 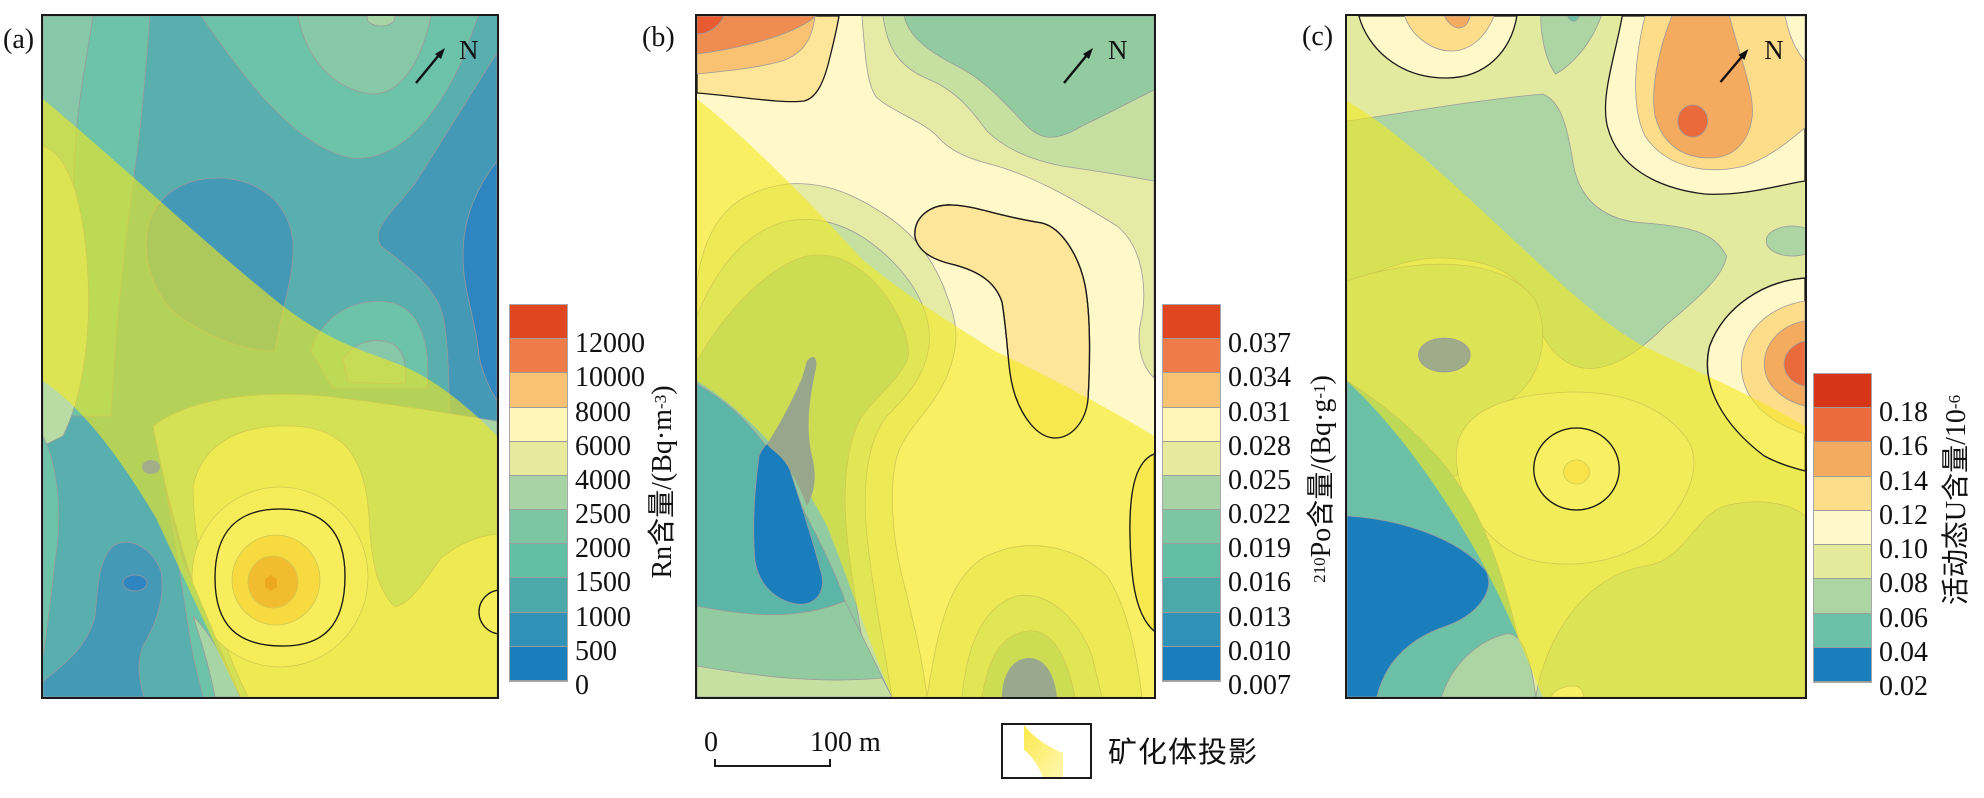 I want to click on legend-level-label: 0.022, so click(x=1259, y=515).